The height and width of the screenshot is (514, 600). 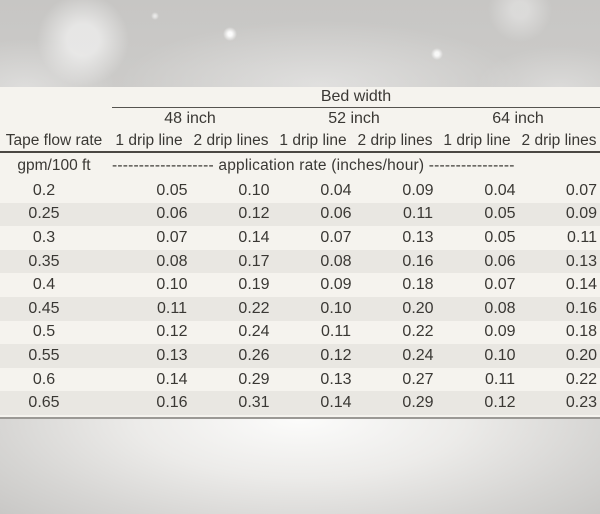 I want to click on row-axis-label: Tape flow rate, so click(x=54, y=140).